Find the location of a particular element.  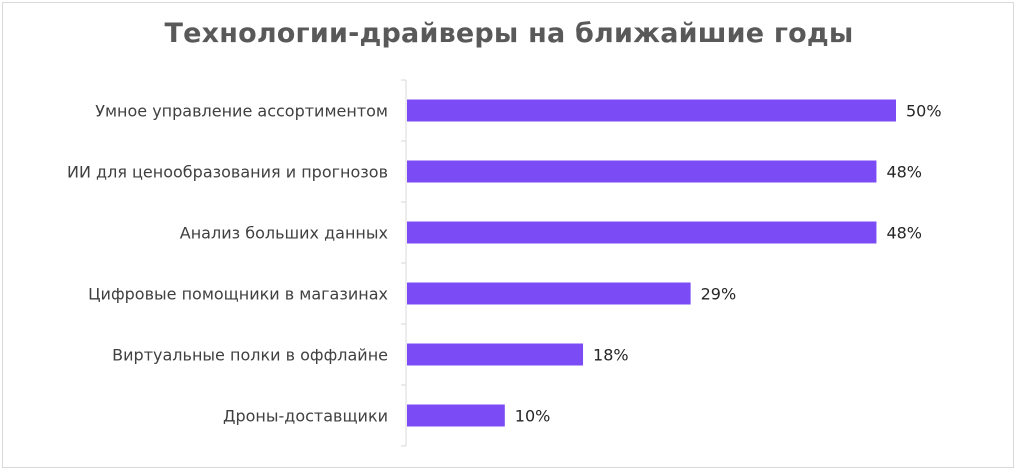

category-label: Дроны-доставщики is located at coordinates (305, 416).